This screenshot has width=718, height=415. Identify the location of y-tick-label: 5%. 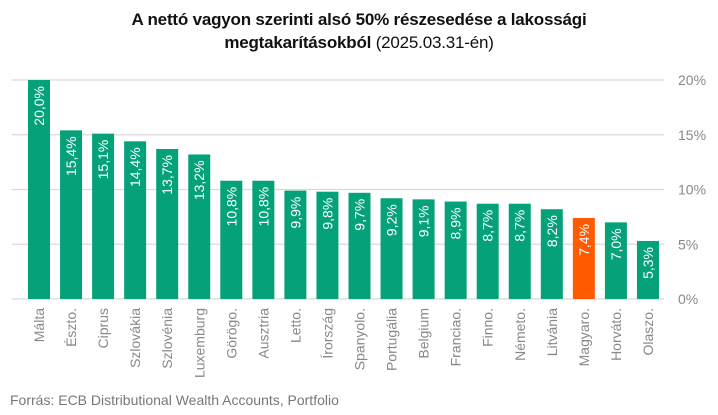
(688, 244).